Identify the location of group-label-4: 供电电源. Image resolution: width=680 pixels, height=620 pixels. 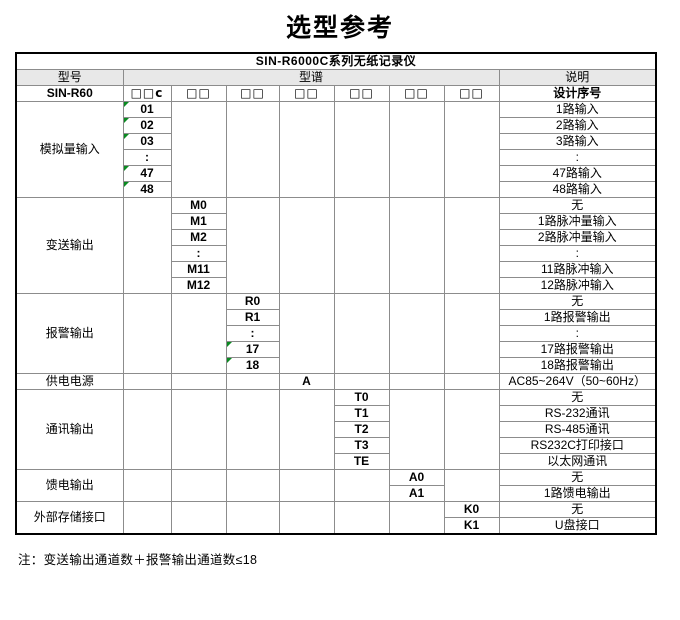
(69, 381).